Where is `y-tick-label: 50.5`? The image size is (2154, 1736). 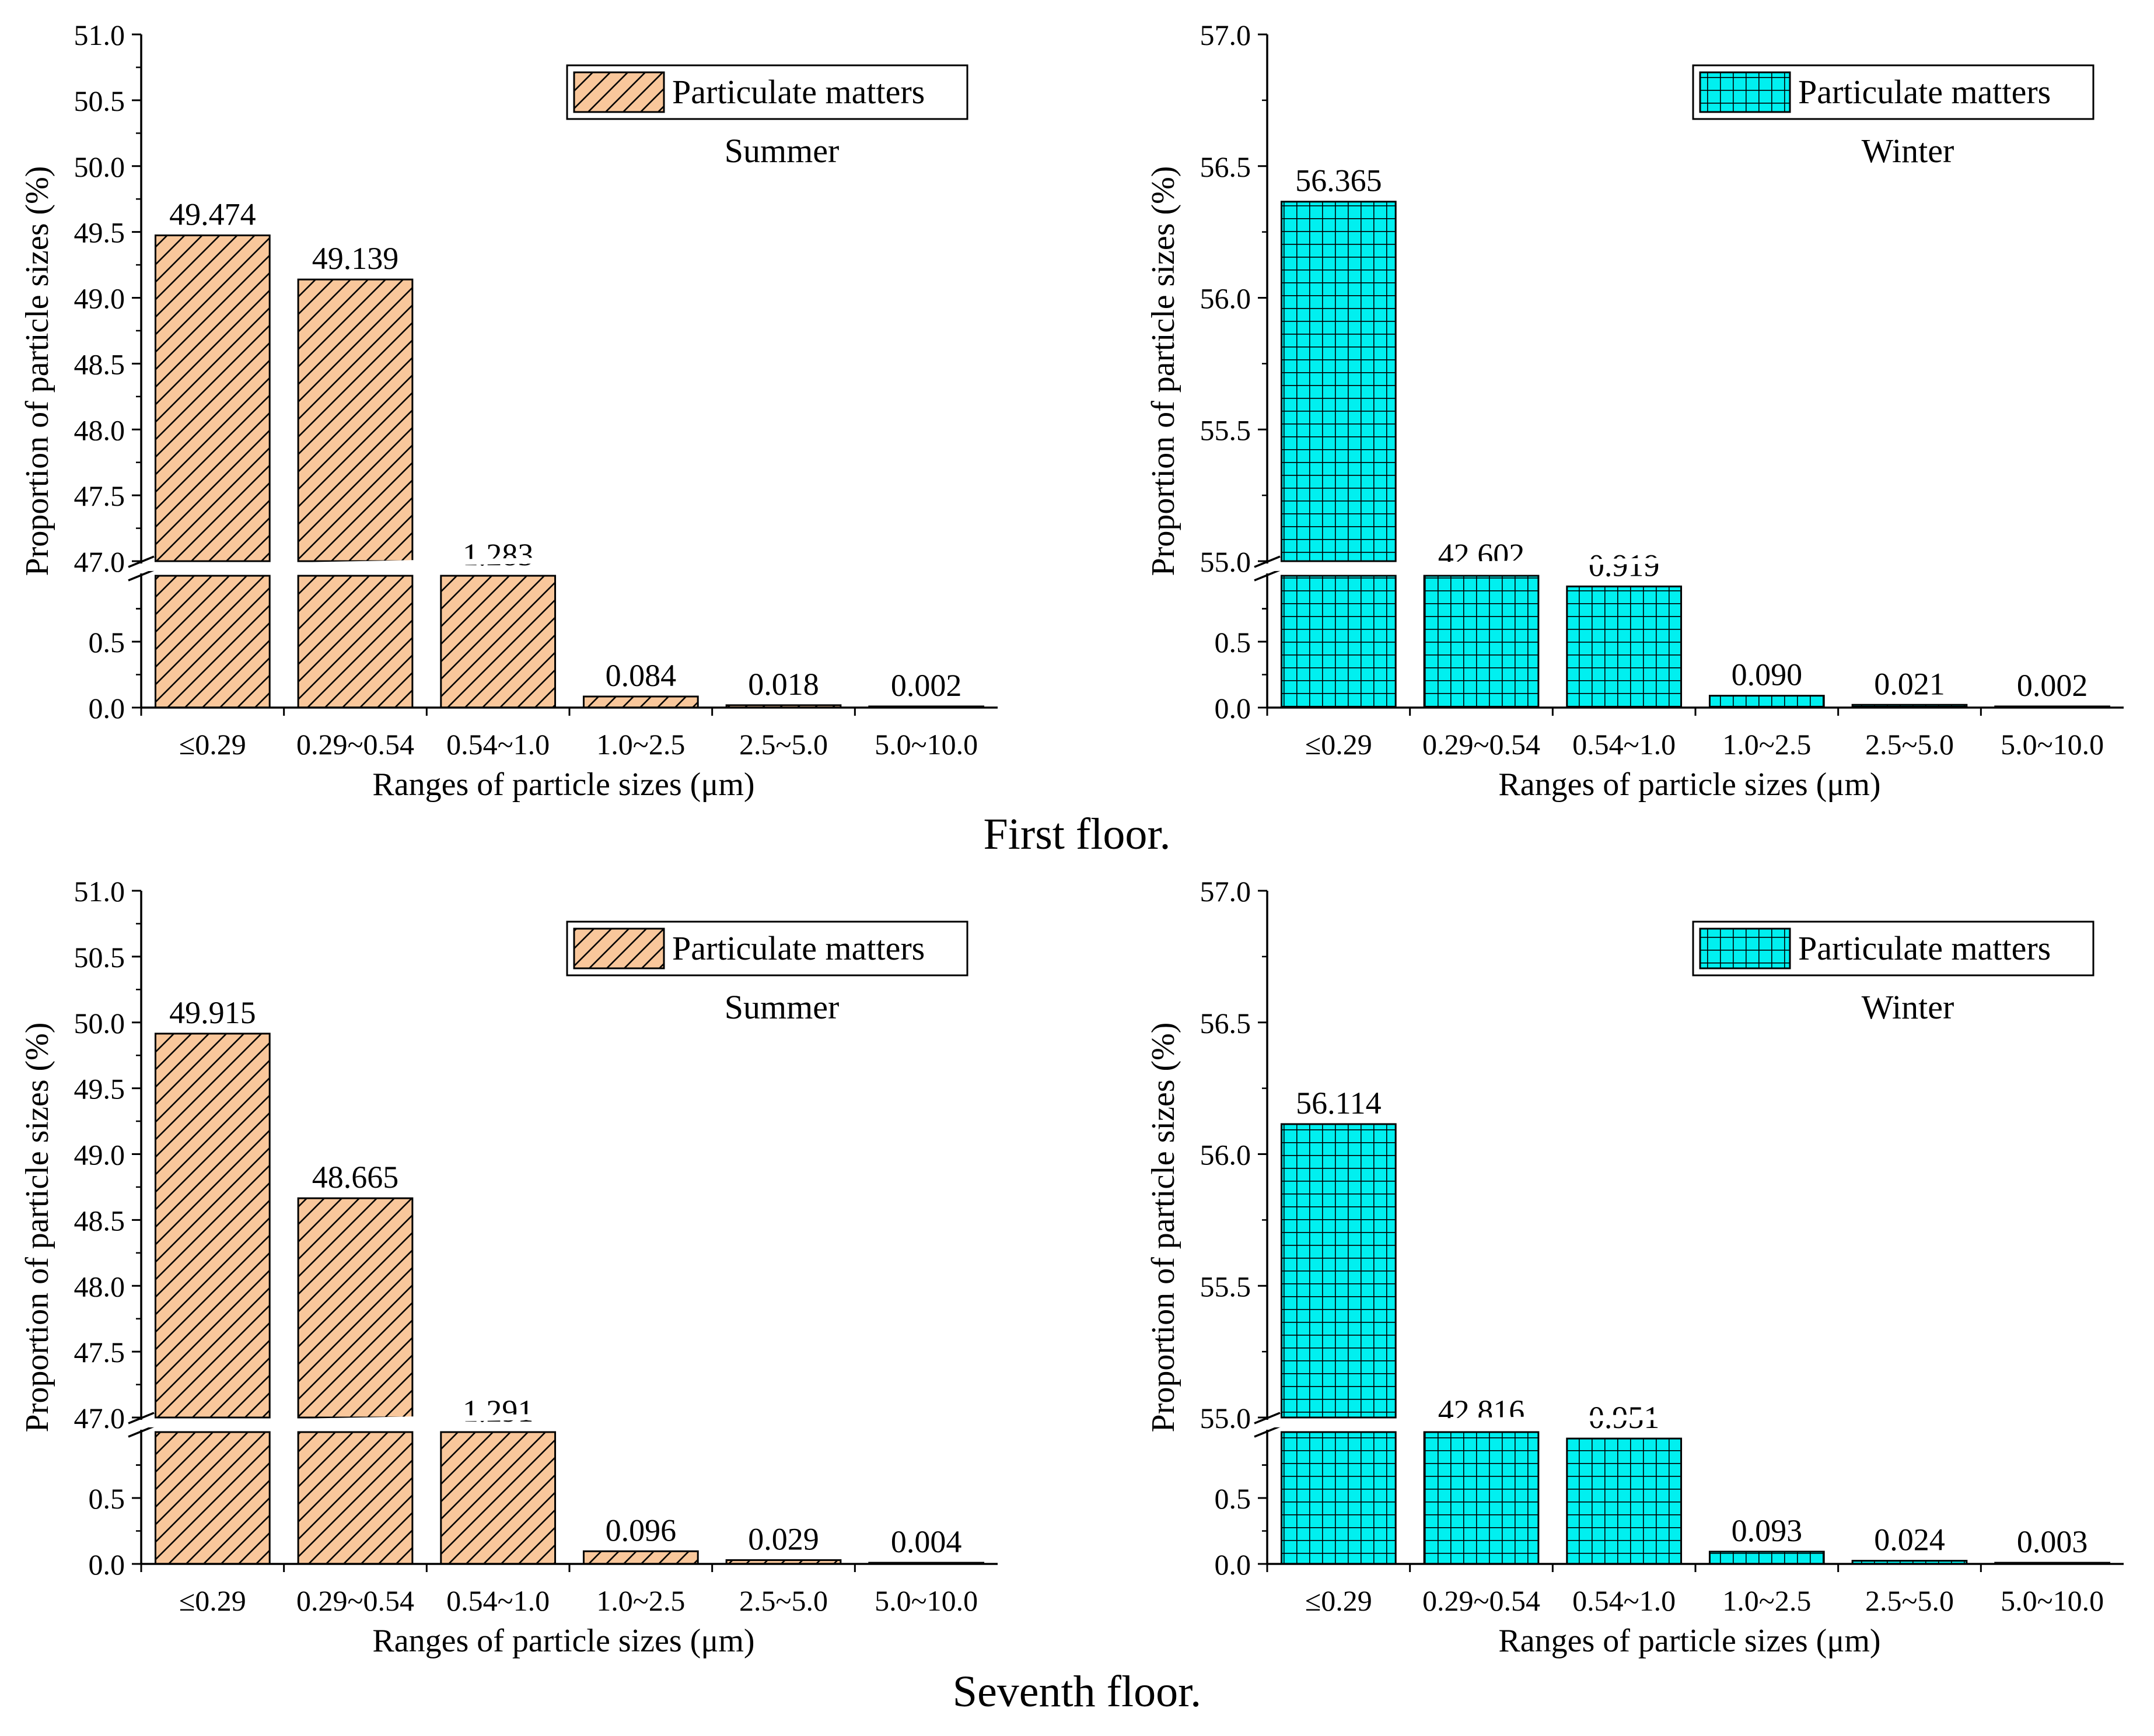
y-tick-label: 50.5 is located at coordinates (99, 101).